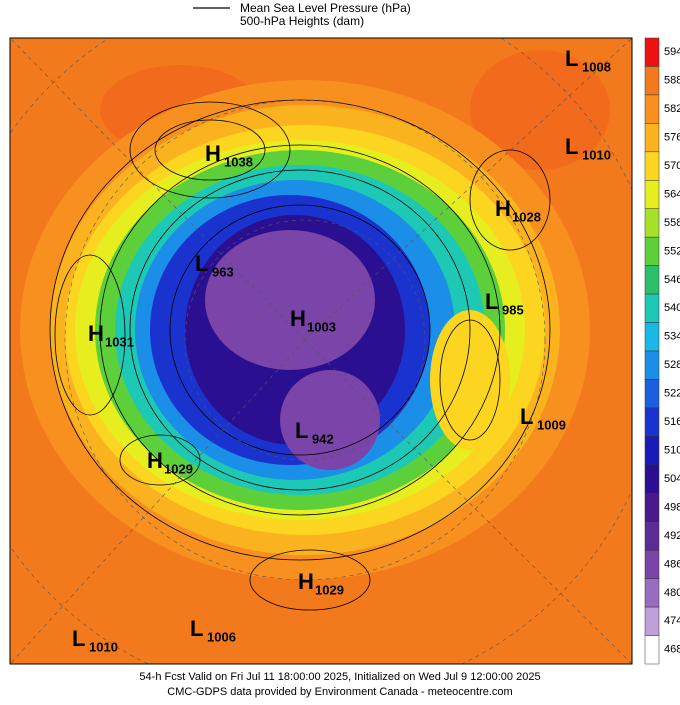  I want to click on center-pressure: 1008, so click(596, 66).